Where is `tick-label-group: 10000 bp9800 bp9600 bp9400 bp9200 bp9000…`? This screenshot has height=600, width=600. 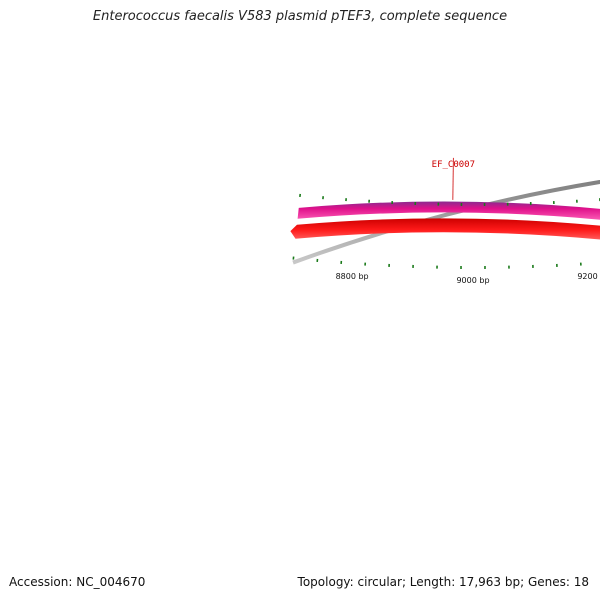 tick-label-group: 10000 bp9800 bp9600 bp9400 bp9200 bp9000… is located at coordinates (468, 278).